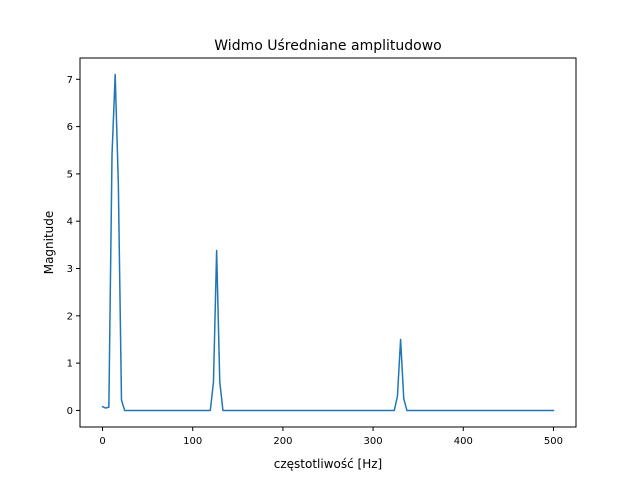 This screenshot has height=480, width=640. Describe the element at coordinates (192, 441) in the screenshot. I see `x-tick-label: 100` at that location.